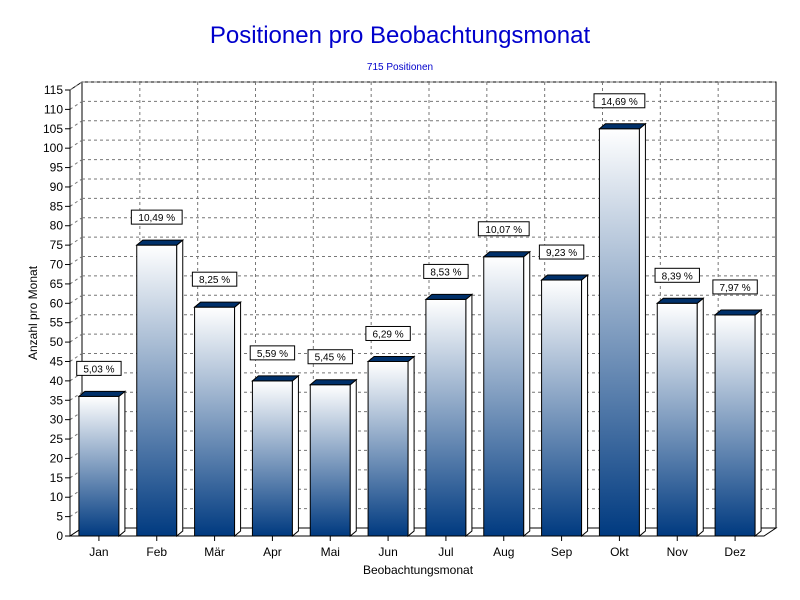 This screenshot has height=600, width=800. Describe the element at coordinates (330, 552) in the screenshot. I see `x-tick-label: Mai` at that location.